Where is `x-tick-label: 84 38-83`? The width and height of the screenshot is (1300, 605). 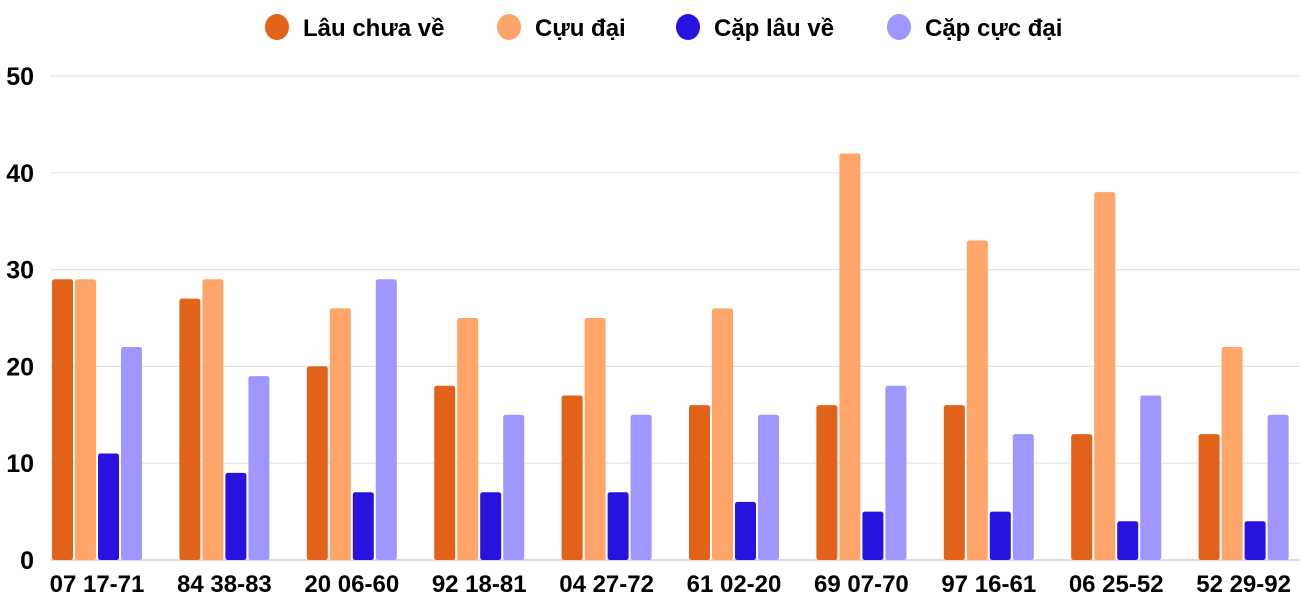
x-tick-label: 84 38-83 is located at coordinates (224, 584).